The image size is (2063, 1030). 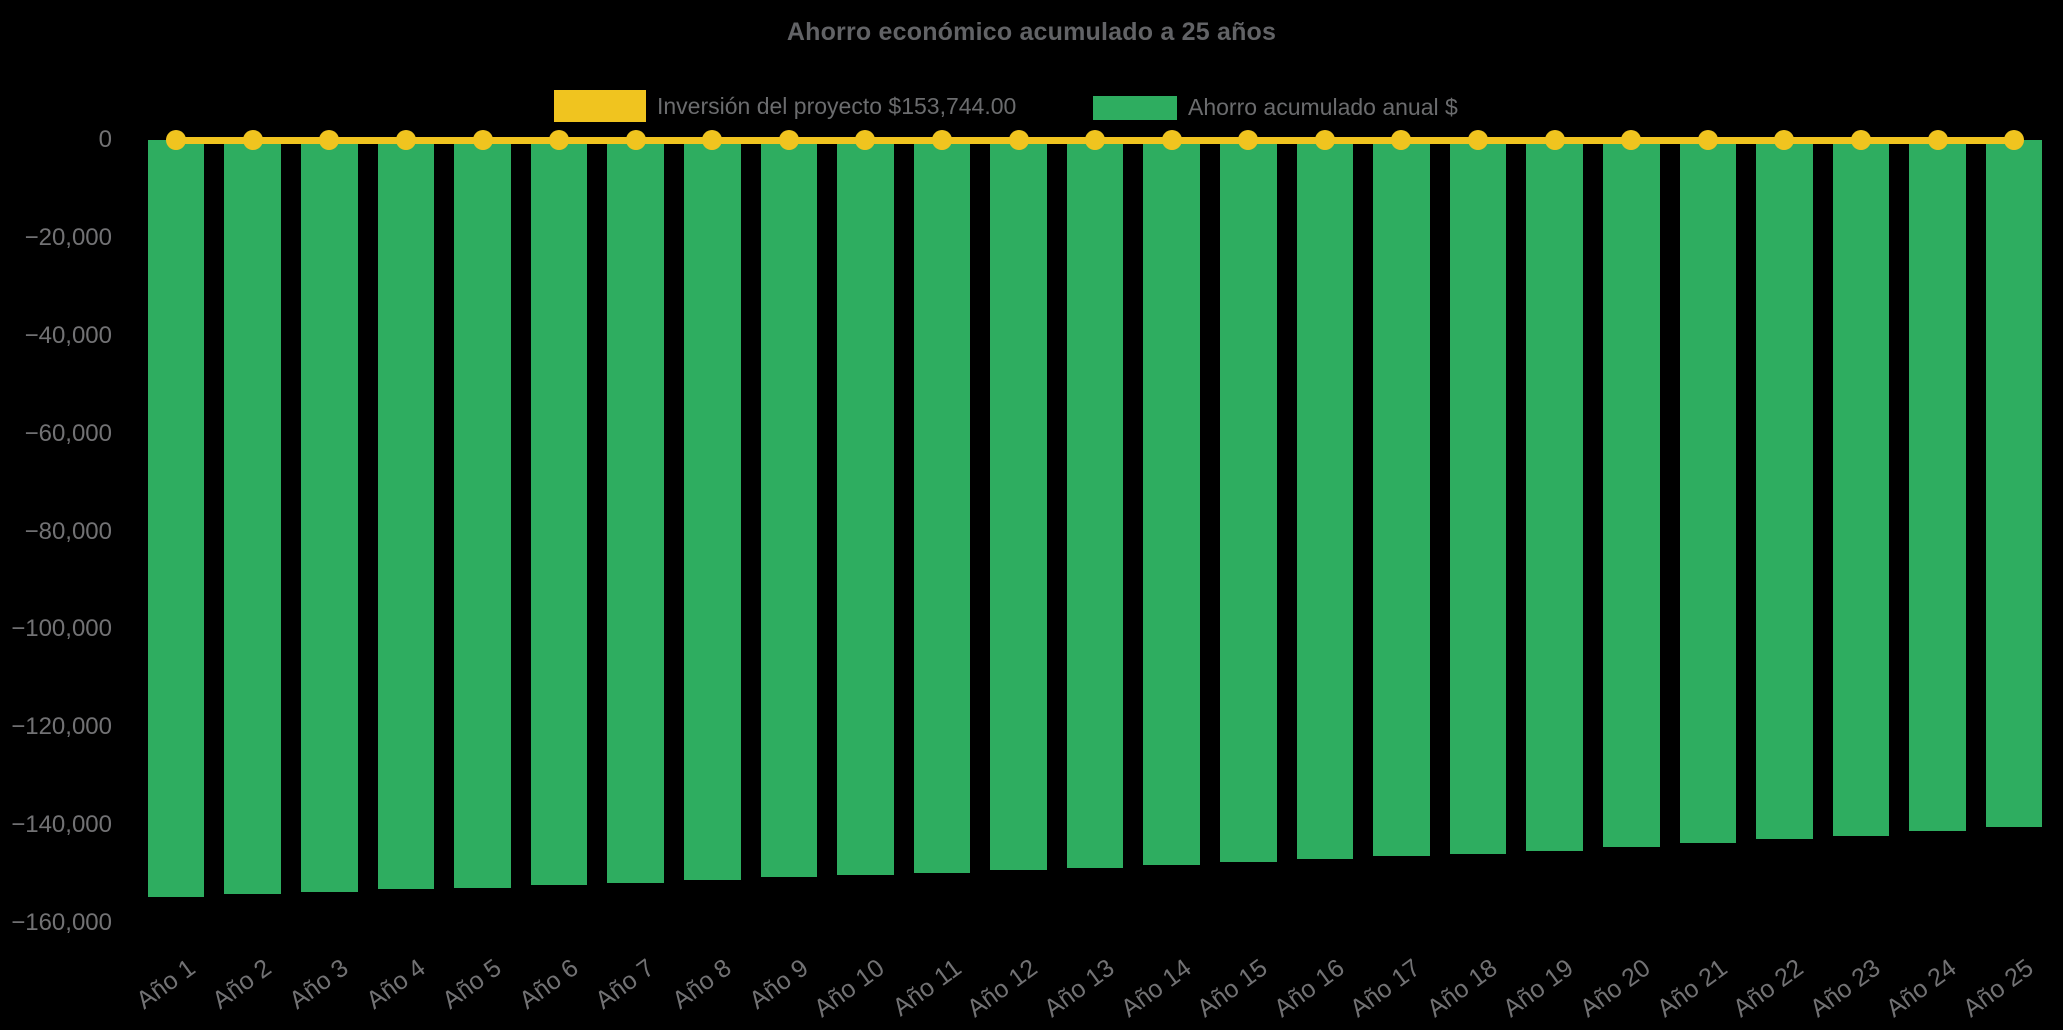 What do you see at coordinates (1309, 988) in the screenshot?
I see `x-tick-label: Año 16` at bounding box center [1309, 988].